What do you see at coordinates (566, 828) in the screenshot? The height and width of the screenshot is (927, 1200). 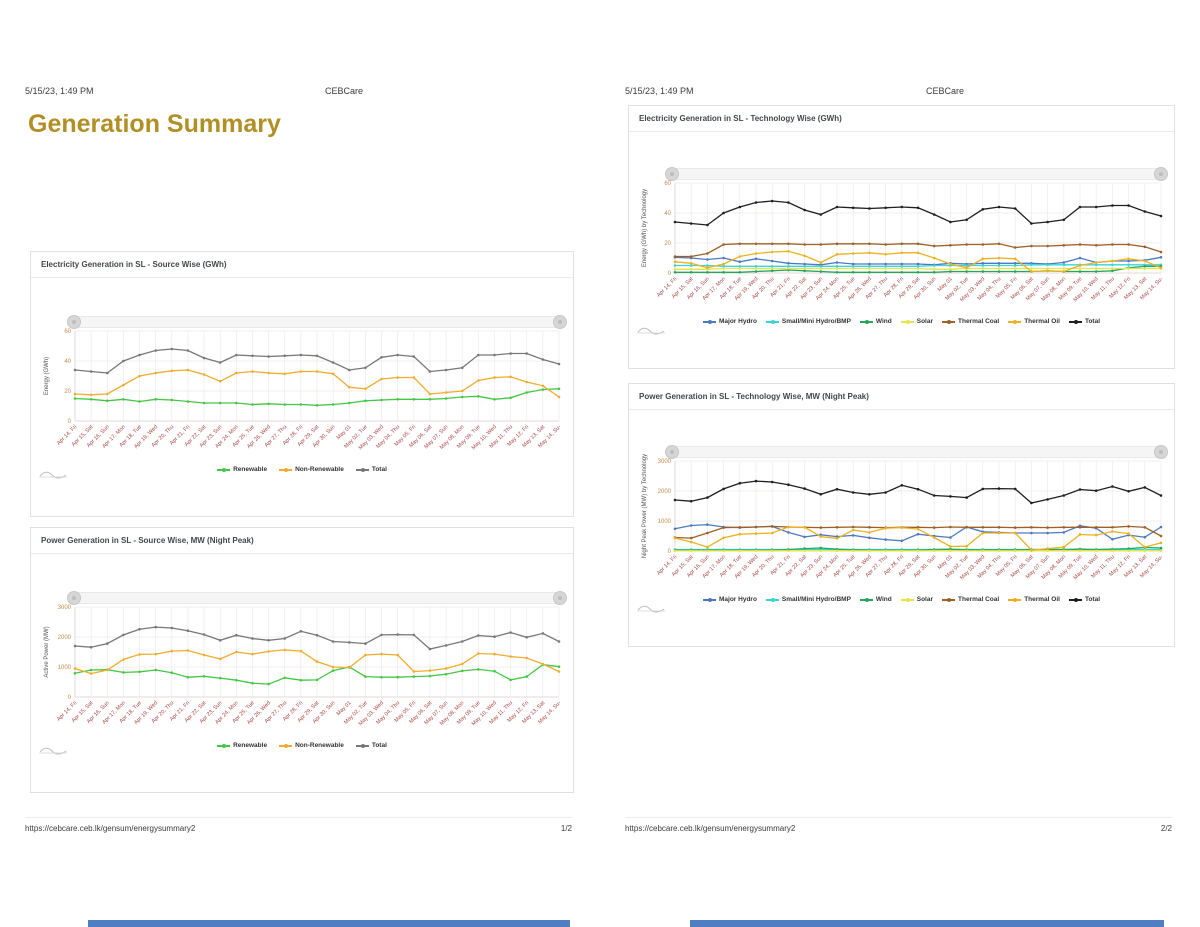 I see `page1-footer-page-number: 1/2` at bounding box center [566, 828].